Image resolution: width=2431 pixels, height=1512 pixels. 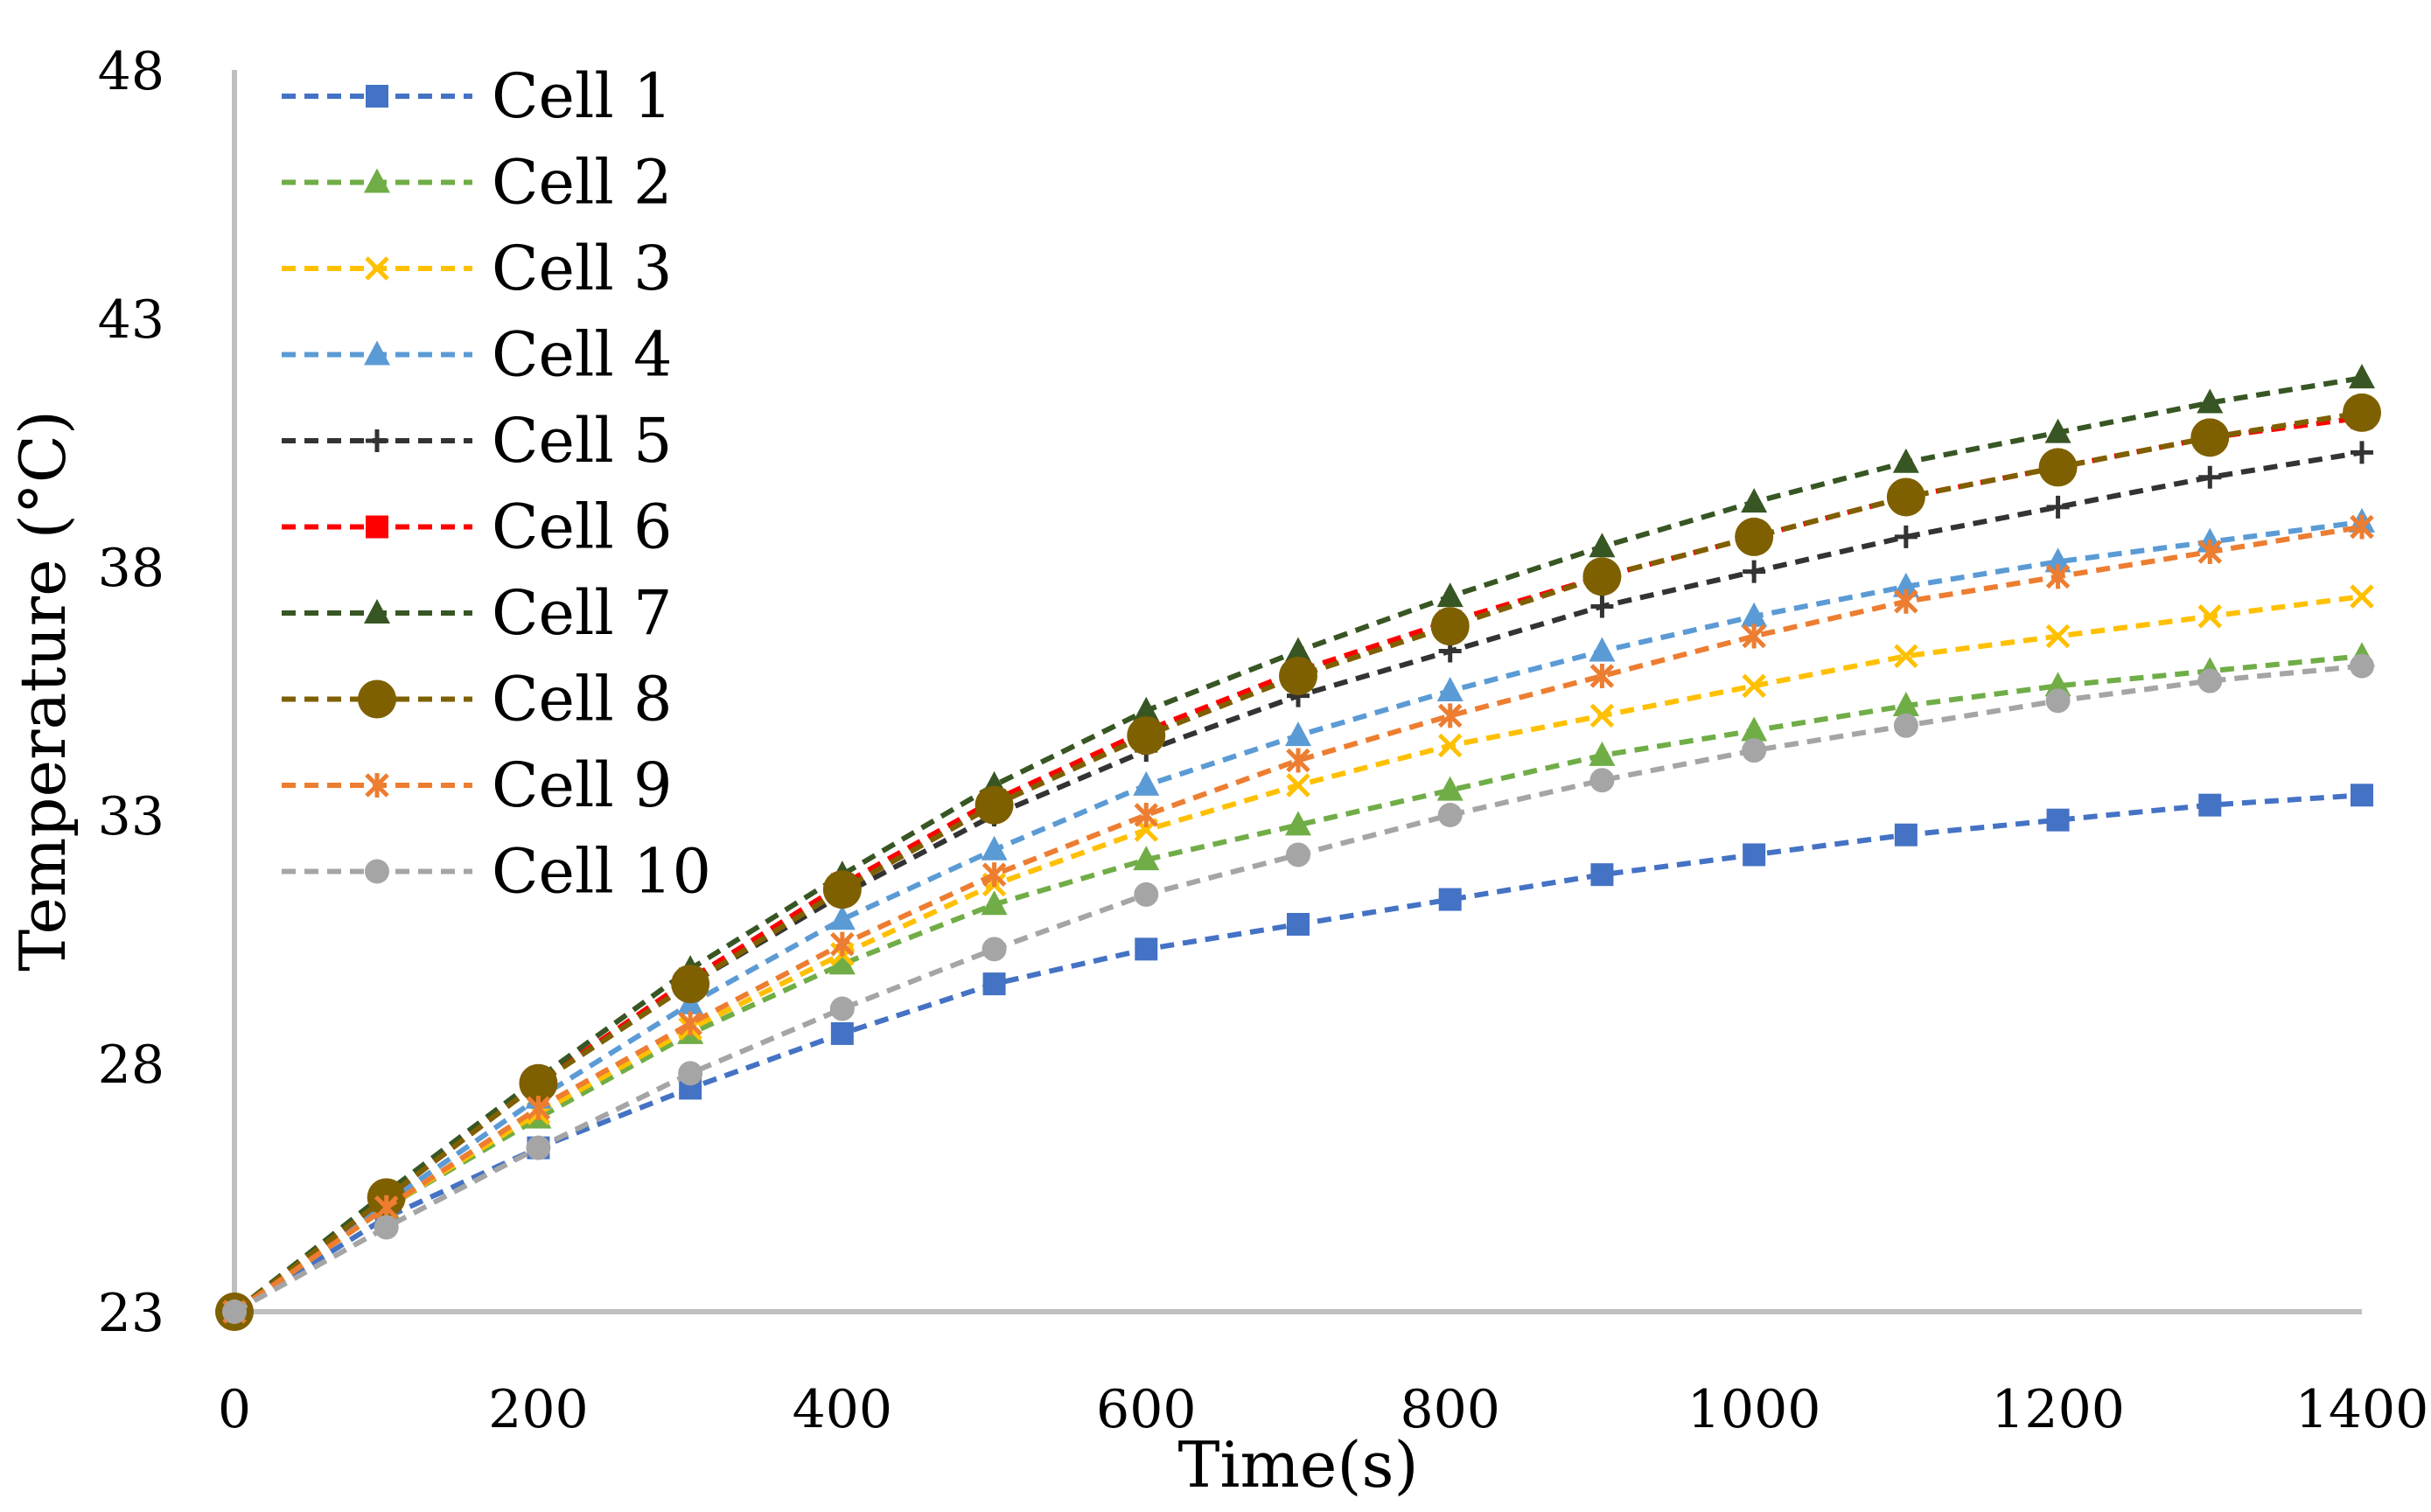 What do you see at coordinates (1450, 1410) in the screenshot?
I see `x-tick-label: 800` at bounding box center [1450, 1410].